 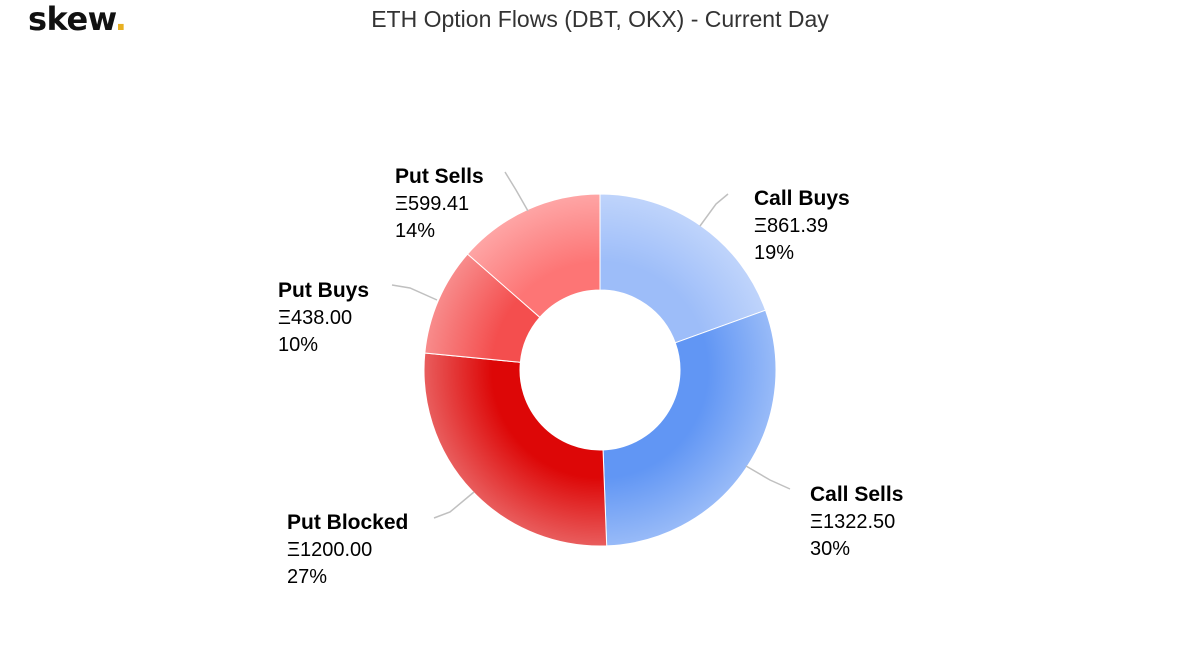 I want to click on slice-label-name: Put Buys, so click(x=323, y=290).